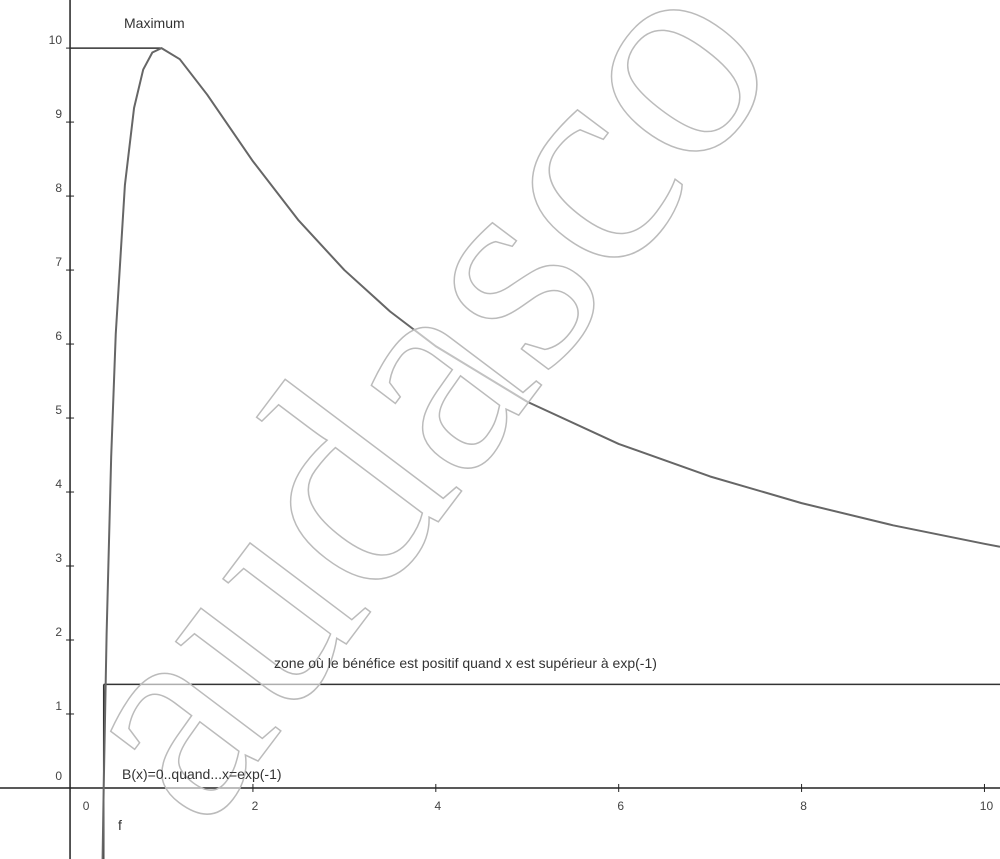 The height and width of the screenshot is (859, 1000). What do you see at coordinates (437, 806) in the screenshot?
I see `x-tick-label: 4` at bounding box center [437, 806].